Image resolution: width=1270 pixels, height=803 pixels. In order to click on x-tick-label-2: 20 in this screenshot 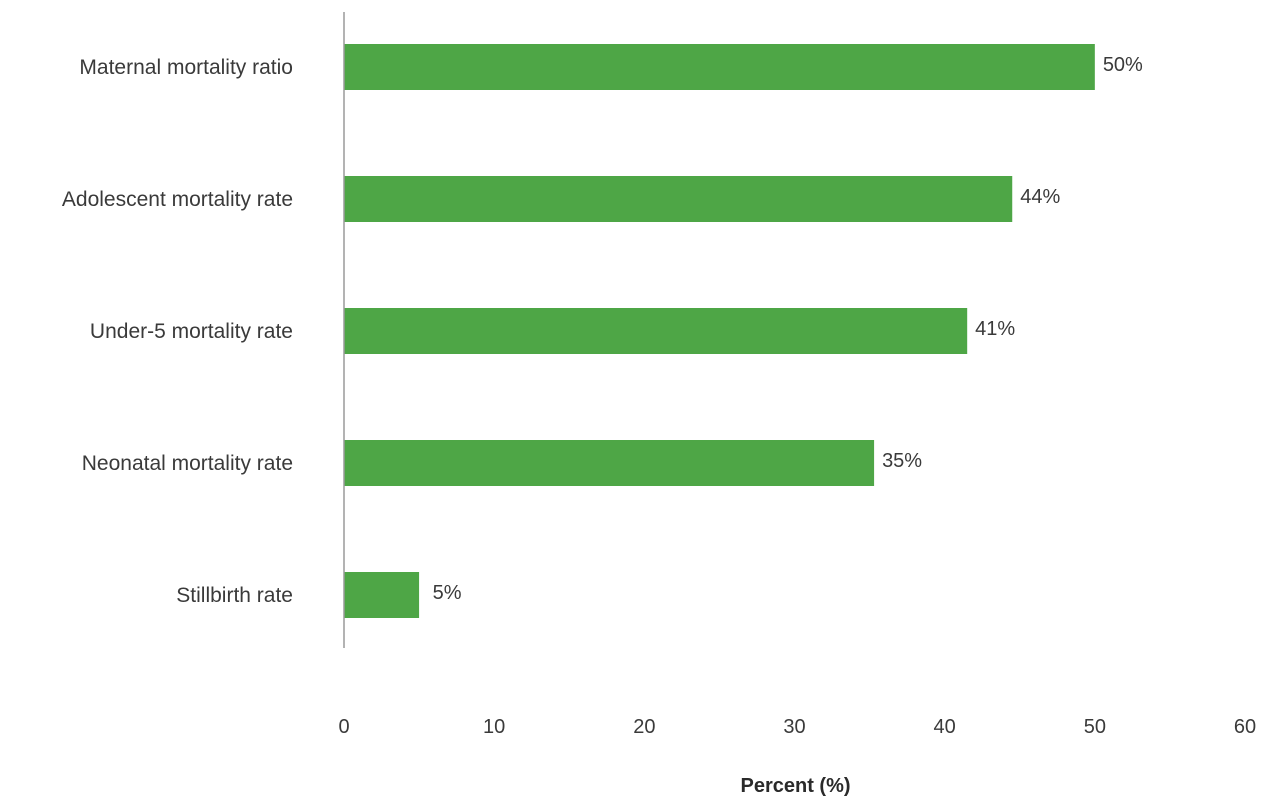, I will do `click(644, 727)`.